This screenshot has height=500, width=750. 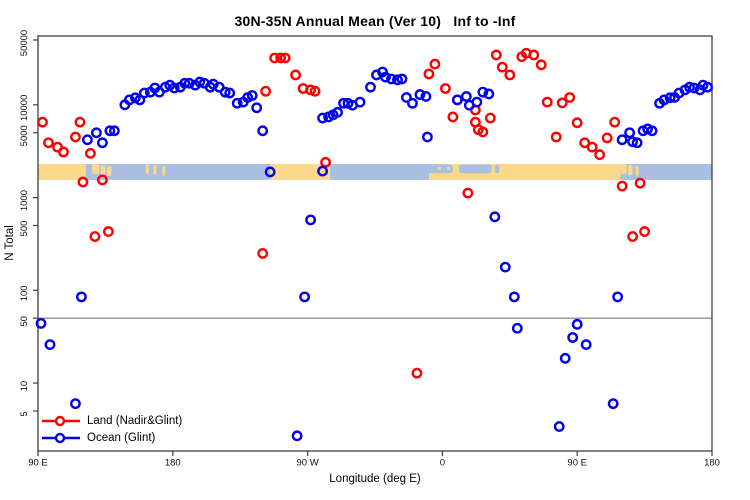 What do you see at coordinates (24, 229) in the screenshot?
I see `y-tick-label: 500` at bounding box center [24, 229].